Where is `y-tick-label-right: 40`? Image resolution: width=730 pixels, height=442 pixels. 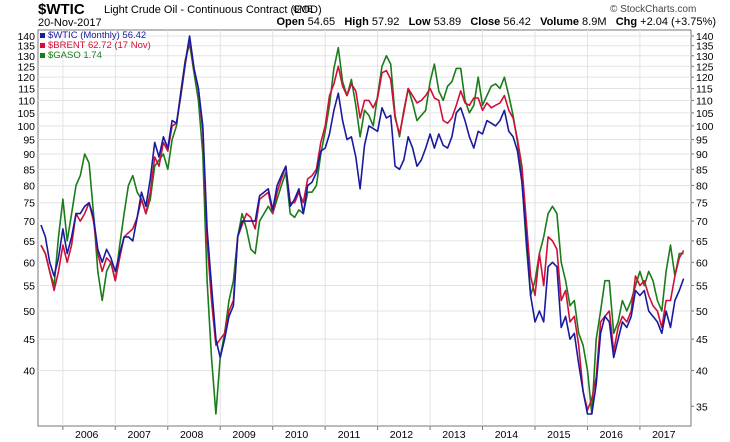 y-tick-label-right: 40 is located at coordinates (702, 372).